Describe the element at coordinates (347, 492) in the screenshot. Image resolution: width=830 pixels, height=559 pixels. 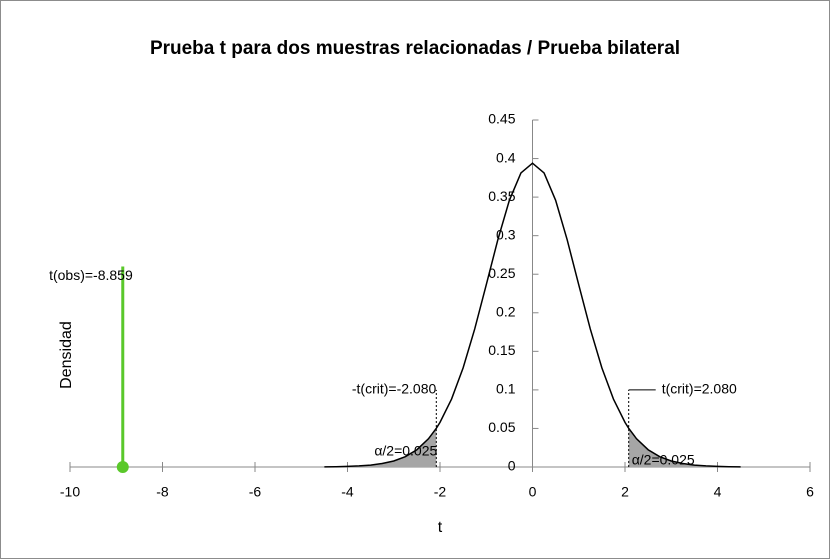
I see `x-tick-label: -4` at that location.